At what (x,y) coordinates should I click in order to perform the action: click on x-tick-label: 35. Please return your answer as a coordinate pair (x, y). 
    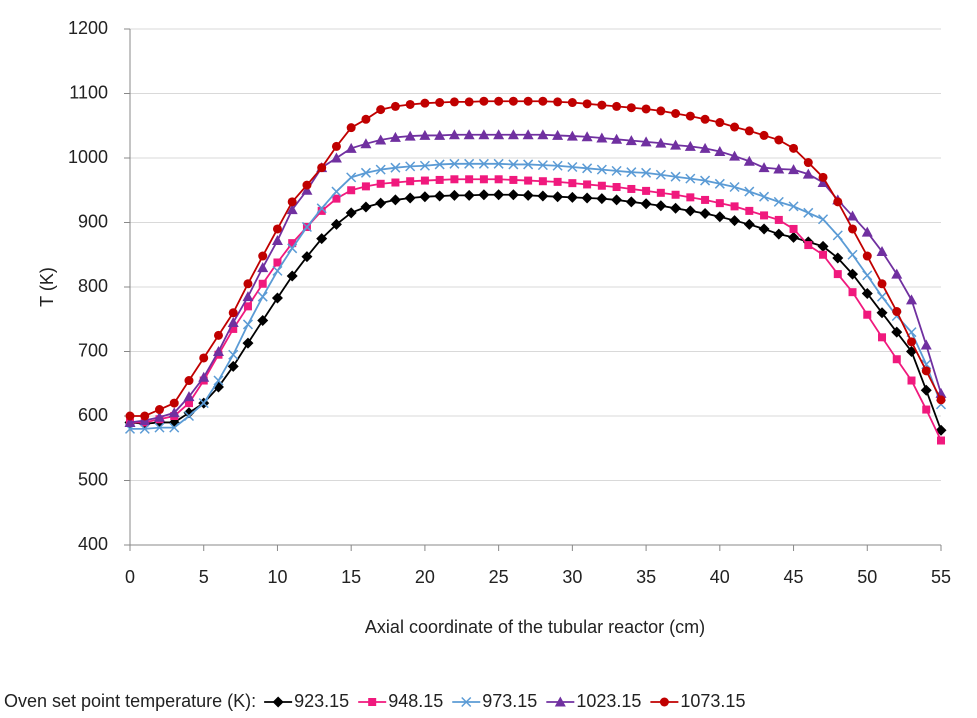
    Looking at the image, I should click on (646, 577).